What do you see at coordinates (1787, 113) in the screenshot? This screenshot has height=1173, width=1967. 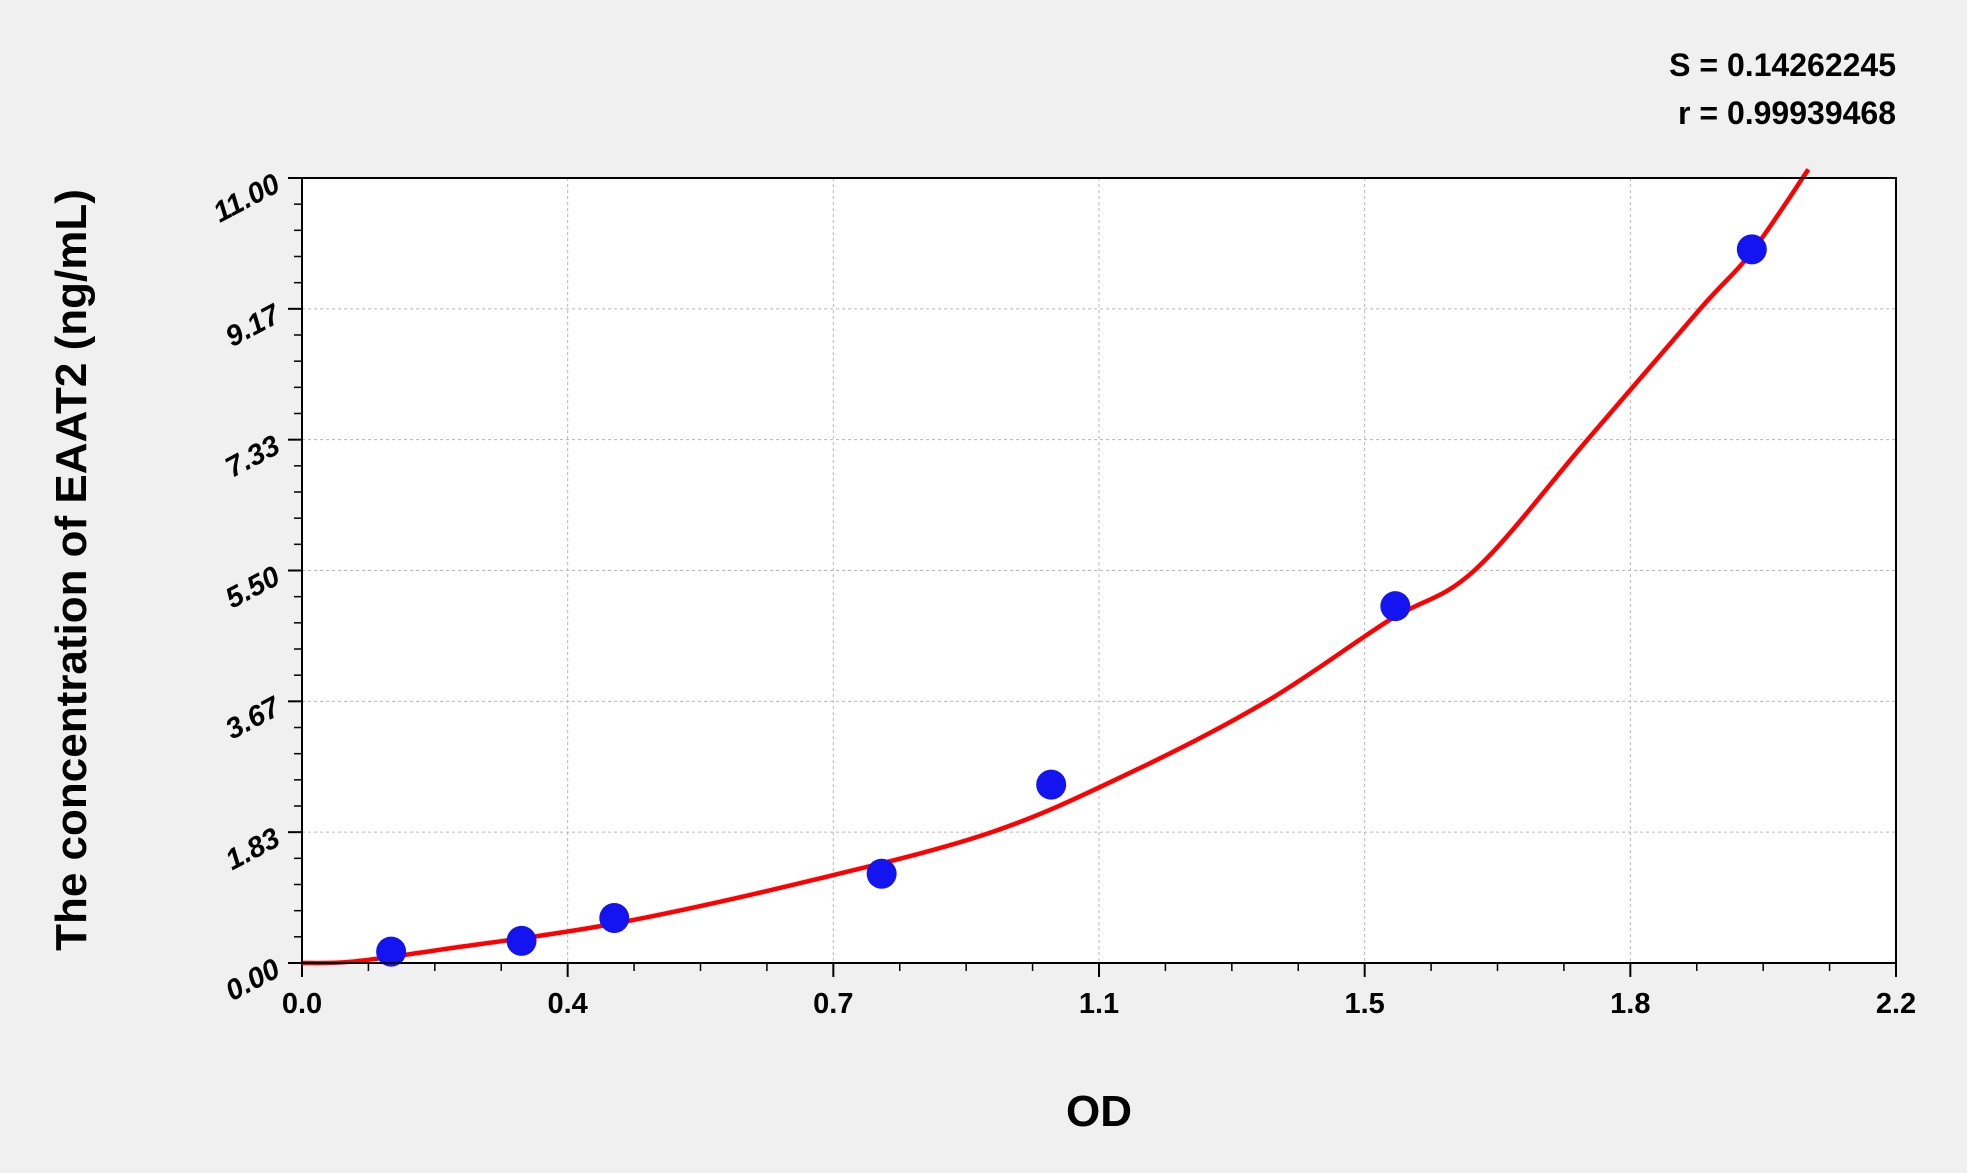 I see `stat-r: r = 0.99939468` at bounding box center [1787, 113].